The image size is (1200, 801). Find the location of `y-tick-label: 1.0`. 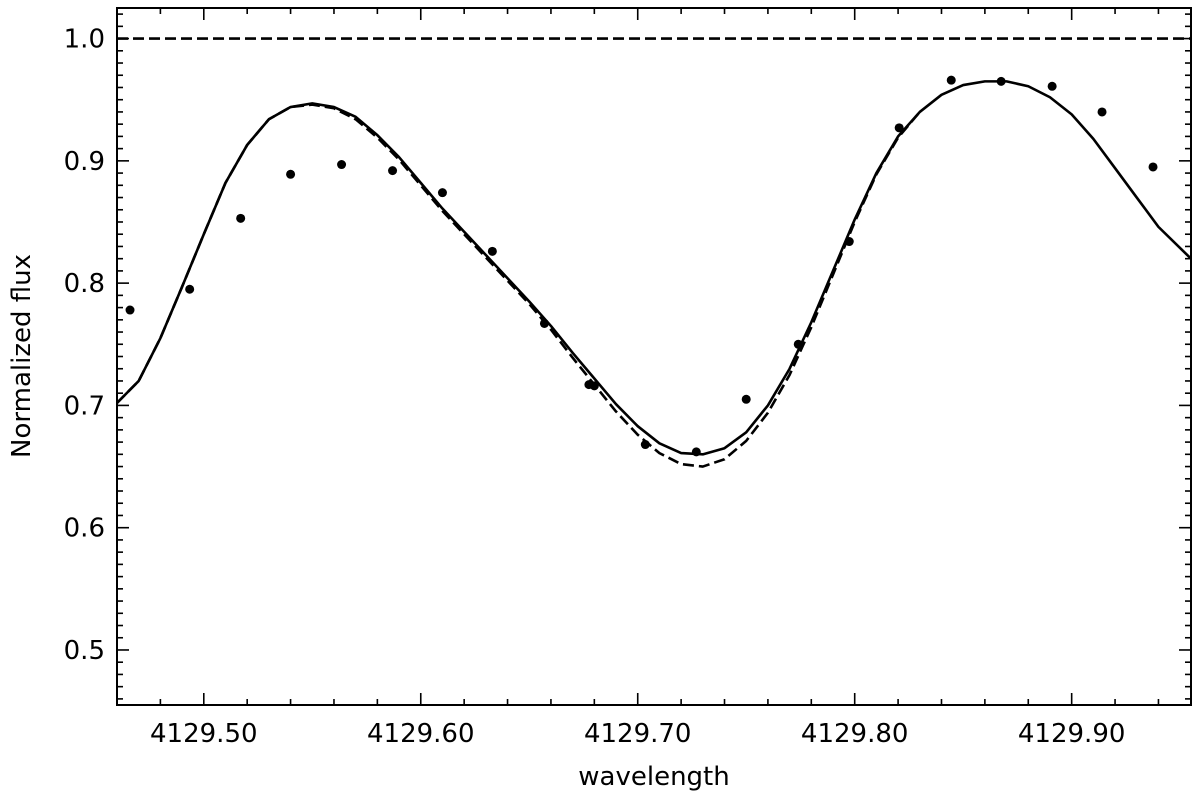

y-tick-label: 1.0 is located at coordinates (84, 40).